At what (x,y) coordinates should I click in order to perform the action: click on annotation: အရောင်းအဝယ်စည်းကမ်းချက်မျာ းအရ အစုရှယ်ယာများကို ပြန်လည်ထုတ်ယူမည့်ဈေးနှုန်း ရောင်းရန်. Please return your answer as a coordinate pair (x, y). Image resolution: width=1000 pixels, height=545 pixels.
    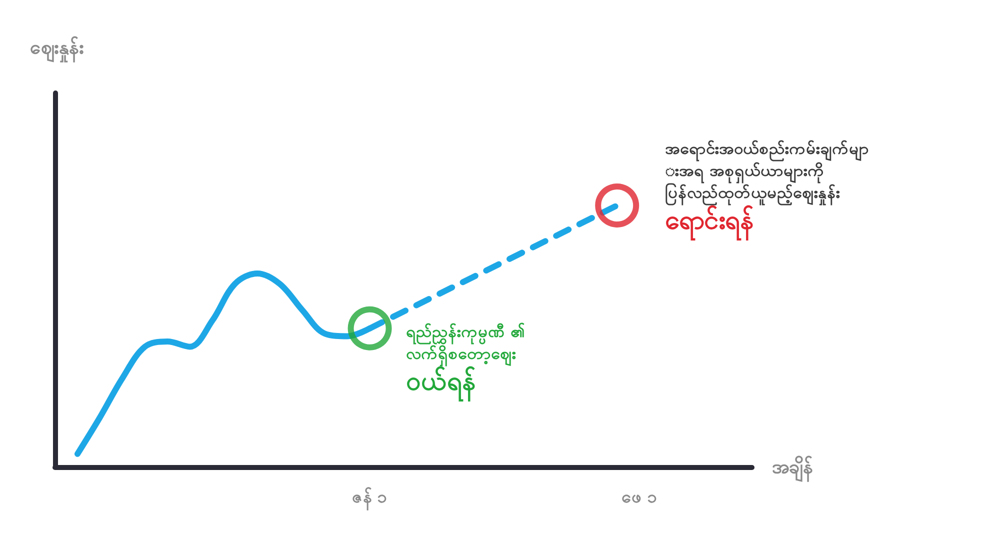
    Looking at the image, I should click on (767, 190).